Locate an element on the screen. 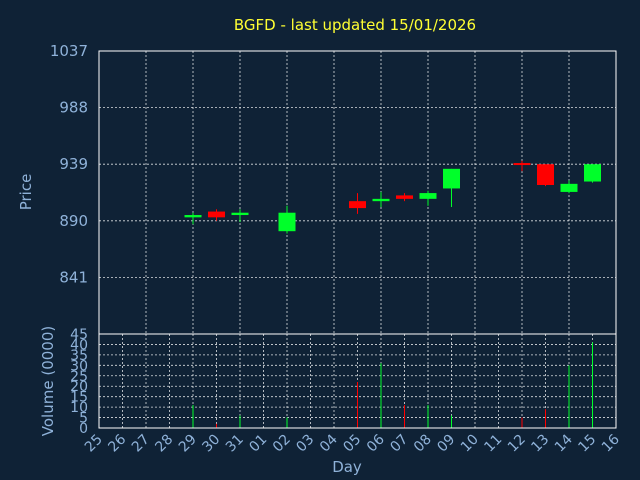  price-axis-label: Price is located at coordinates (26, 192).